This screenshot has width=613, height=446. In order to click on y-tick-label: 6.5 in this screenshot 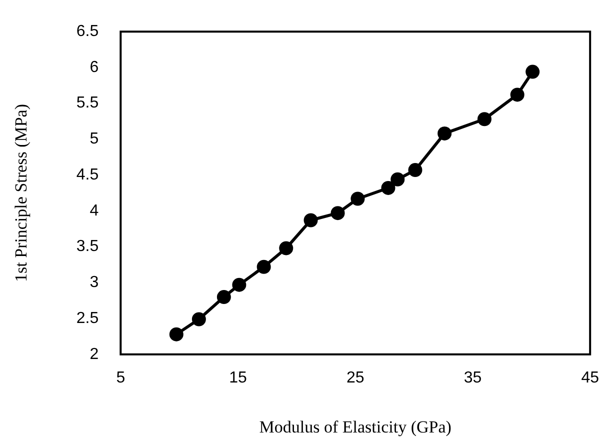, I will do `click(87, 31)`.